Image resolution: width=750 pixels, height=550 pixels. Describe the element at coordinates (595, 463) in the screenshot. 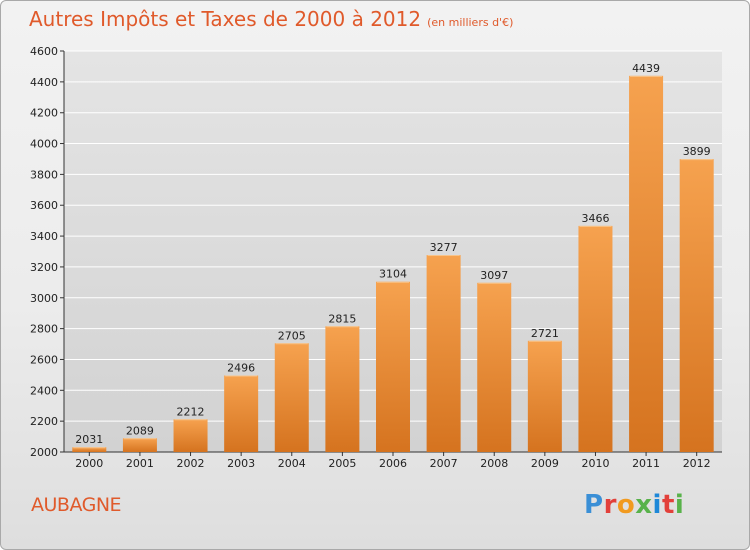

I see `x-tick-label: 2010` at that location.